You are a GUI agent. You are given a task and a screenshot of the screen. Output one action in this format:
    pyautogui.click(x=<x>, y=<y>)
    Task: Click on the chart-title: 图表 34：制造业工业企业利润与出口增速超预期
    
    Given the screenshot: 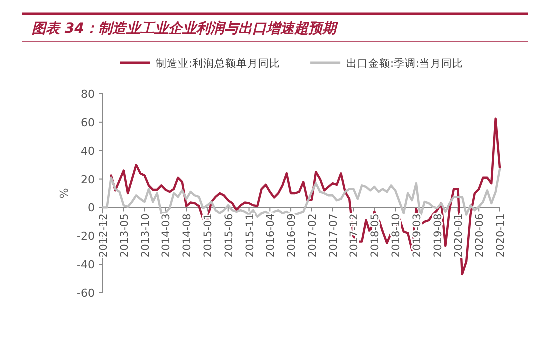 What is the action you would take?
    pyautogui.click(x=185, y=28)
    